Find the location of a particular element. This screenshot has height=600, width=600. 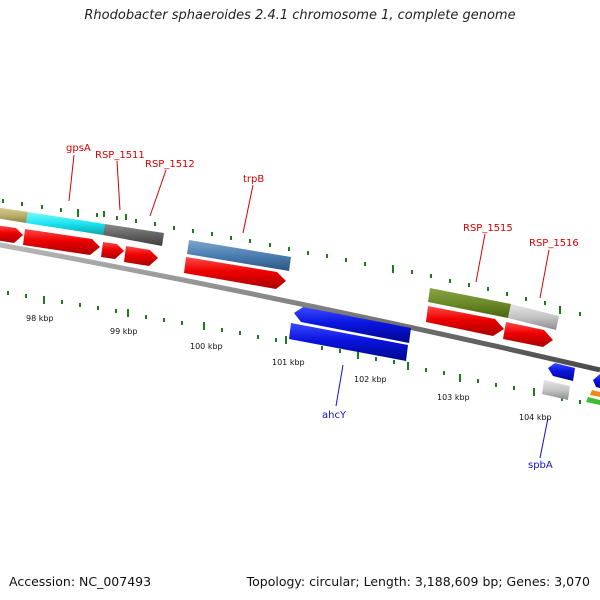

scale-label: 100 kbp is located at coordinates (206, 346).